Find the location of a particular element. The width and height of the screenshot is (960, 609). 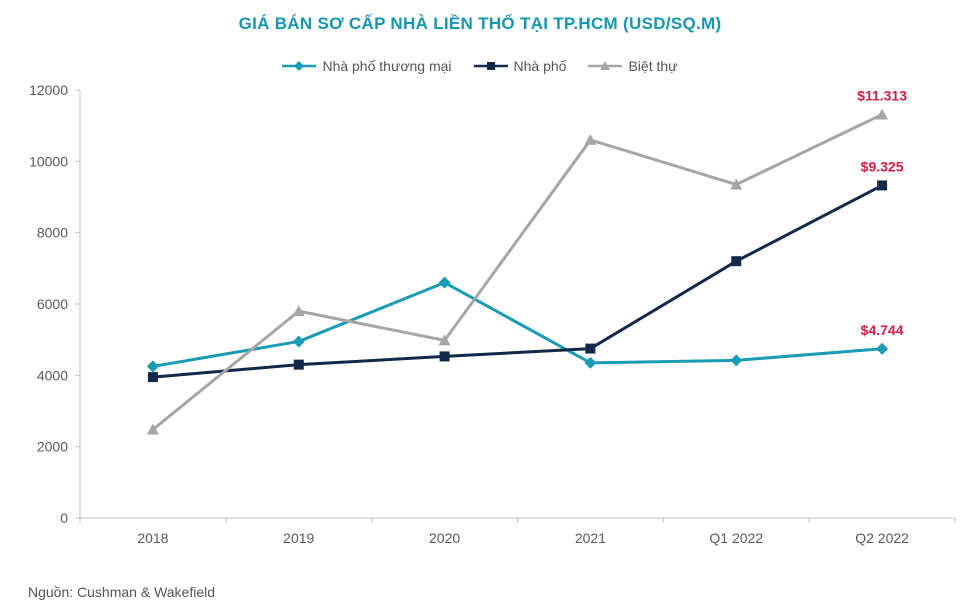

y-tick-label: 4000 is located at coordinates (52, 375).